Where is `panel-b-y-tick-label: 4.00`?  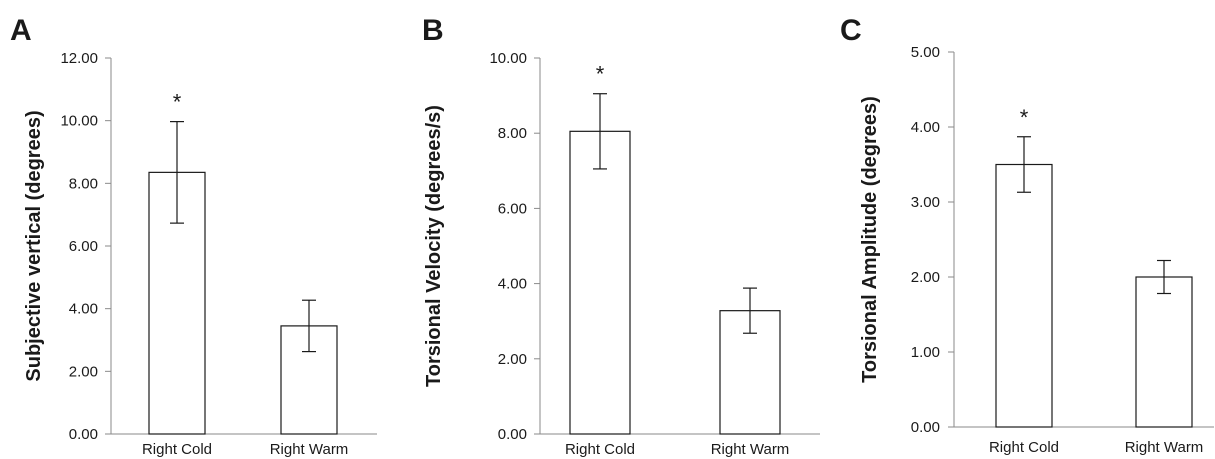
panel-b-y-tick-label: 4.00 is located at coordinates (512, 284).